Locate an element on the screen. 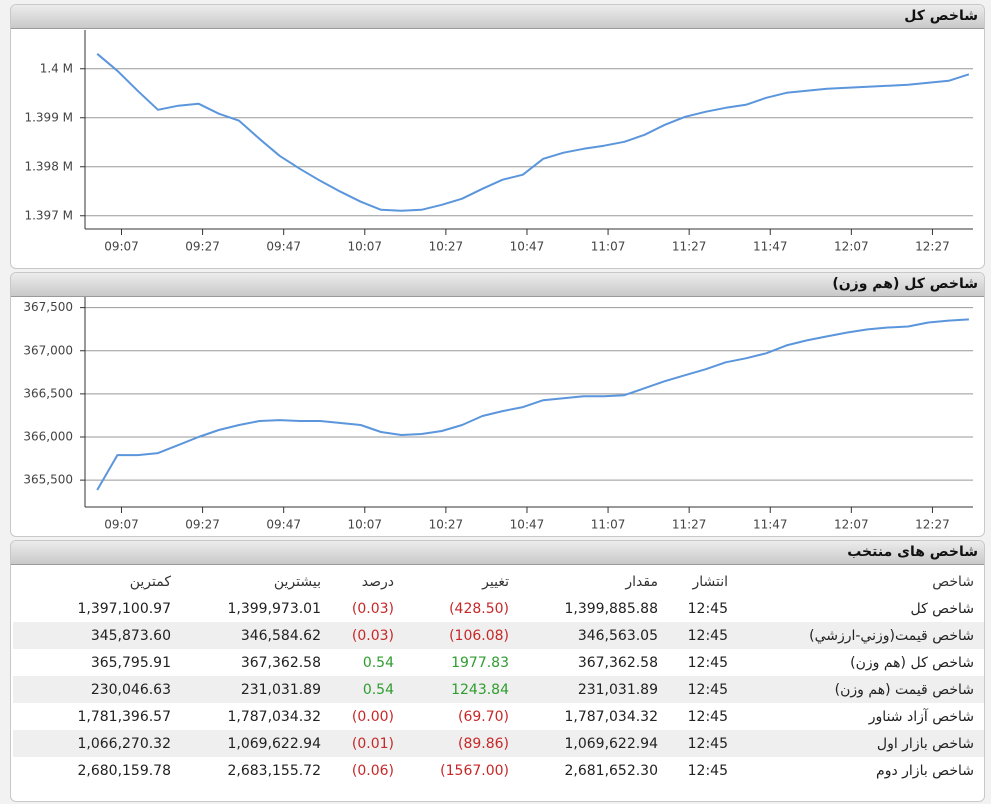 The height and width of the screenshot is (804, 991). column-header: تغییر is located at coordinates (495, 582).